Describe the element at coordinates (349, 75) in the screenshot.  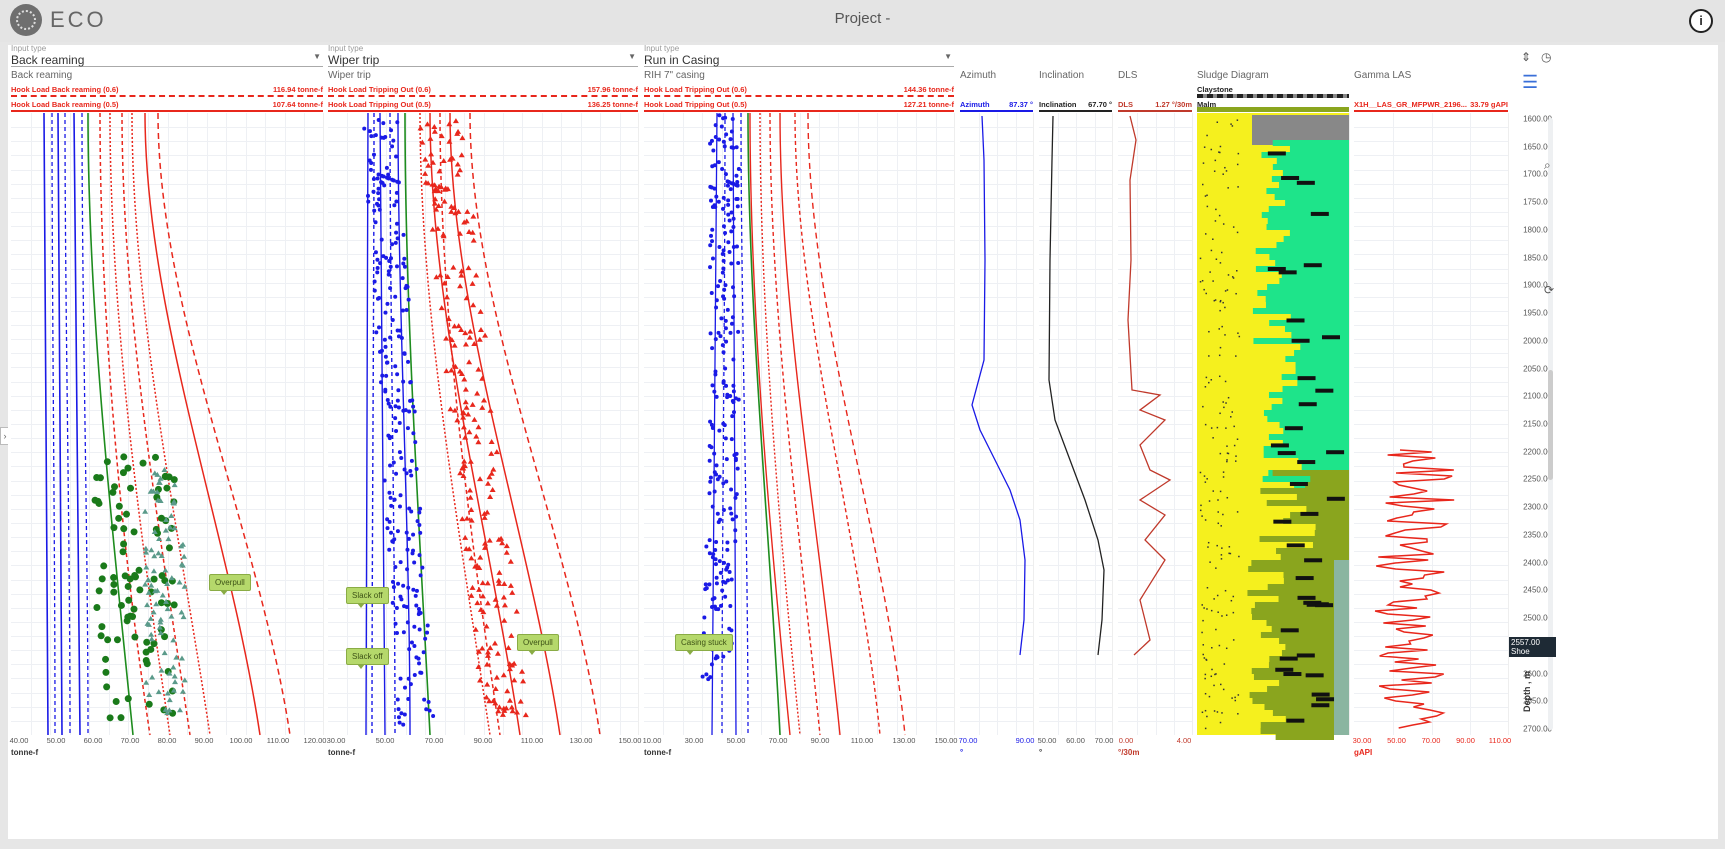
I see `track-title-wiper-trip: Wiper trip` at that location.